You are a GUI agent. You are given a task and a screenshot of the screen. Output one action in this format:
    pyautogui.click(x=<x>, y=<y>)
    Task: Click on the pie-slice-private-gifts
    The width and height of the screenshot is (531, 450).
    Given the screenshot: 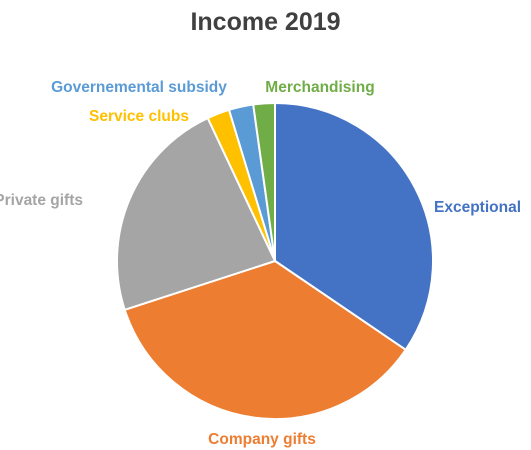 What is the action you would take?
    pyautogui.click(x=196, y=214)
    